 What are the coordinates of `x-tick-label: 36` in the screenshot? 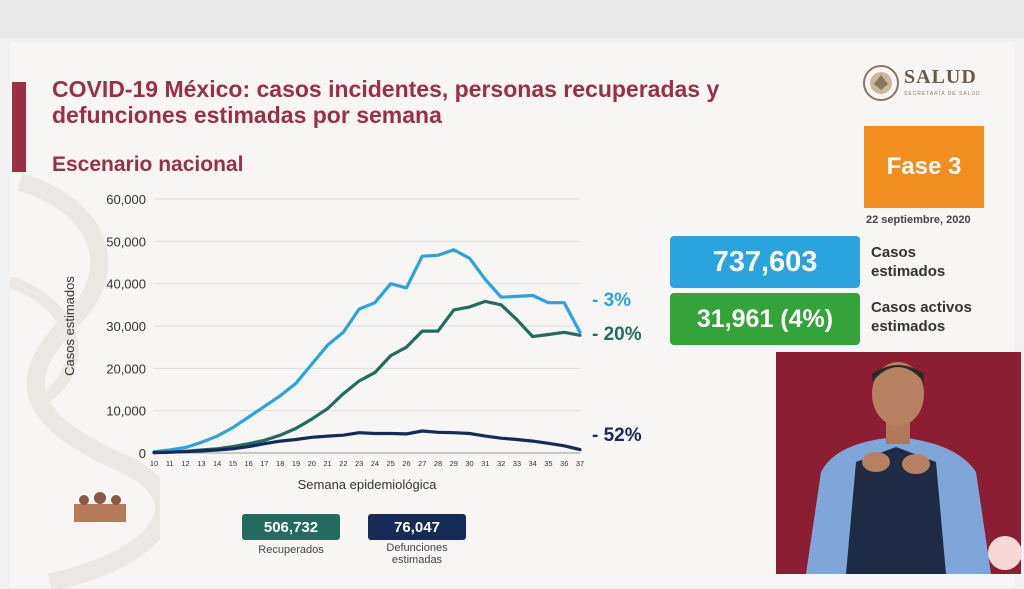 It's located at (564, 463).